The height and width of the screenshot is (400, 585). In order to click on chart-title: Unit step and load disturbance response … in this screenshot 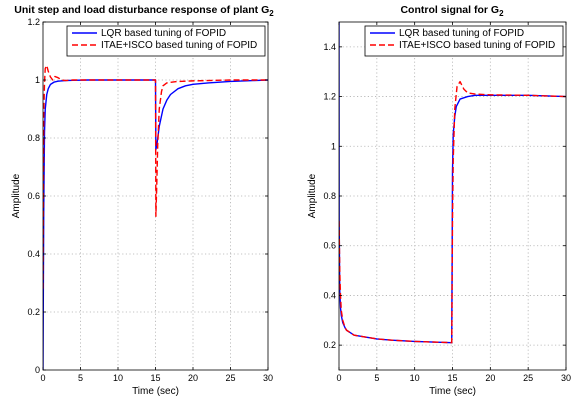, I will do `click(144, 11)`.